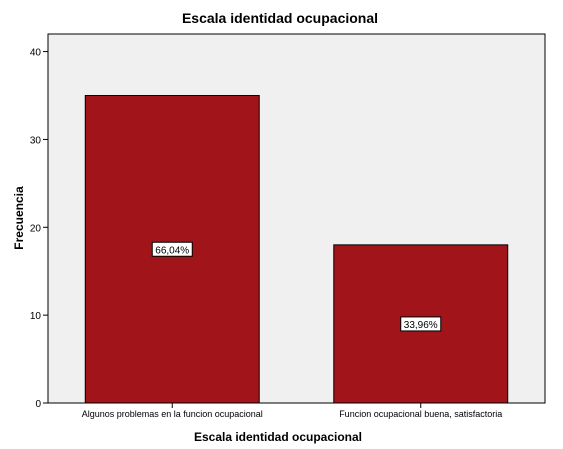  I want to click on x-axis-label: Escala identidad ocupacional, so click(278, 437).